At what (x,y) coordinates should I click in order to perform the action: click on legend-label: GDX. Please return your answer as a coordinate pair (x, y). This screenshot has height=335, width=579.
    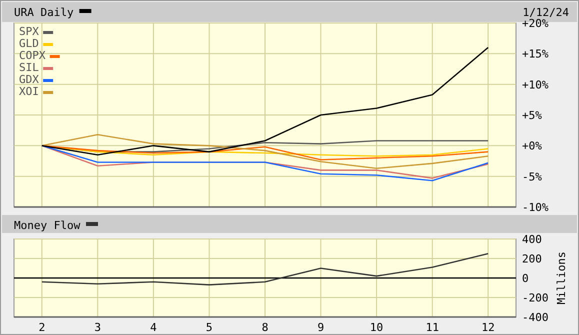
    Looking at the image, I should click on (29, 79).